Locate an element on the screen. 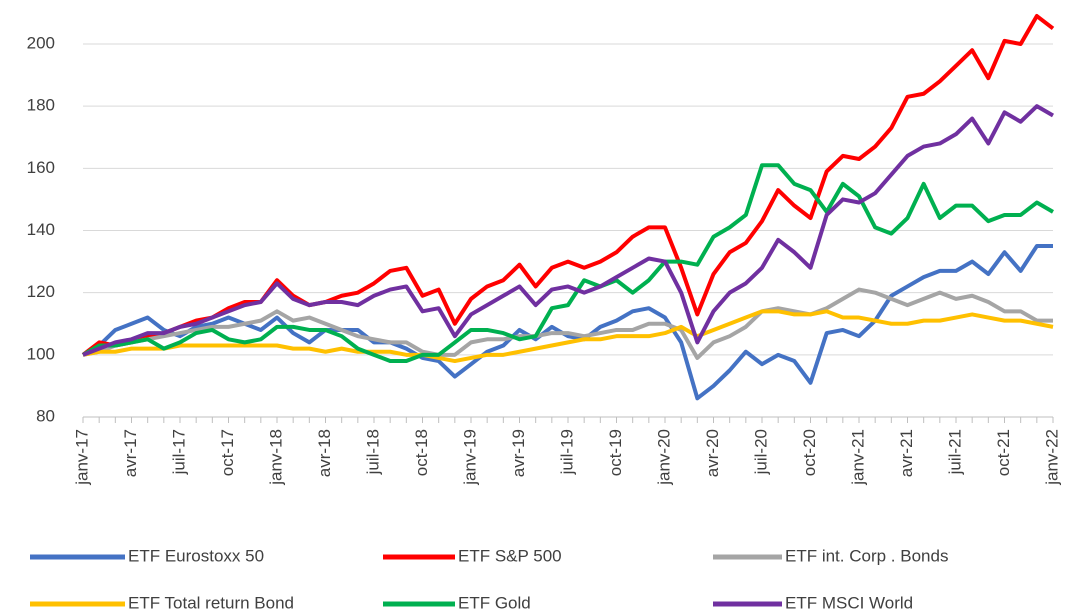 This screenshot has height=616, width=1068. legend-label: ETF MSCI World is located at coordinates (849, 602).